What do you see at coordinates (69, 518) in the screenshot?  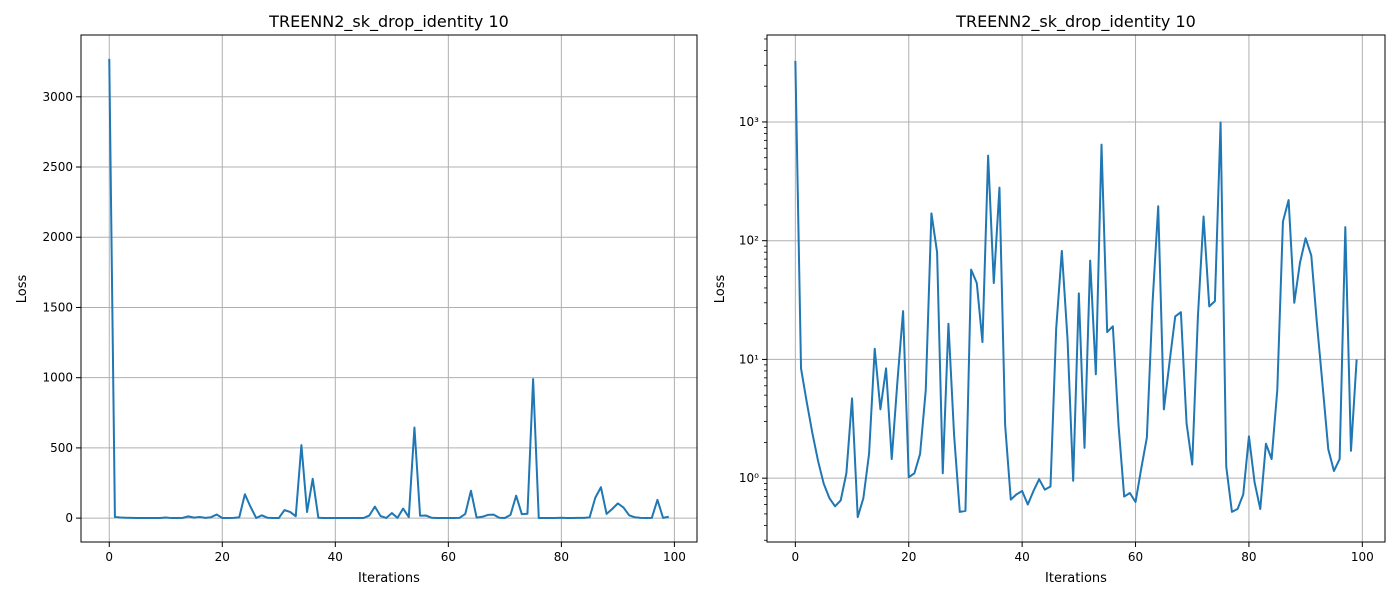 I see `y-tick-label: 0` at bounding box center [69, 518].